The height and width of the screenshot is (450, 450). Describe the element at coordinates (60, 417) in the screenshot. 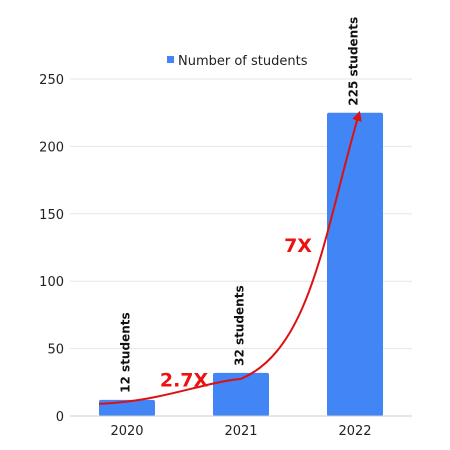

I see `y-tick-label: 0` at that location.